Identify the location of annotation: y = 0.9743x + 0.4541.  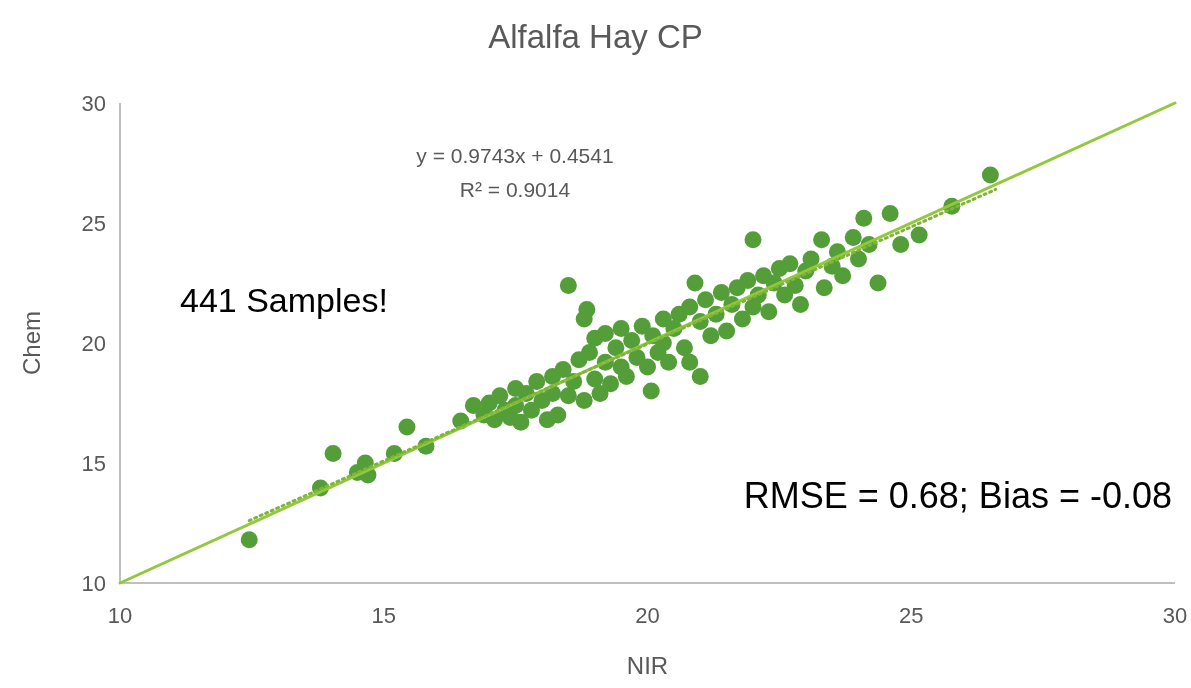
(515, 155).